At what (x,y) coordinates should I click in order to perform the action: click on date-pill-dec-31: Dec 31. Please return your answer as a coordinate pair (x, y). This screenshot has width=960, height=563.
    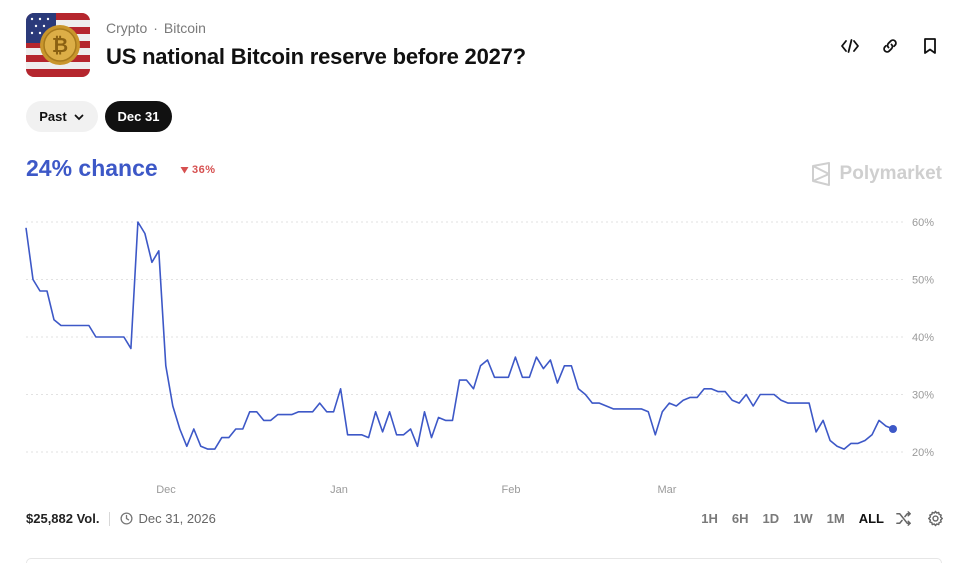
    Looking at the image, I should click on (138, 116).